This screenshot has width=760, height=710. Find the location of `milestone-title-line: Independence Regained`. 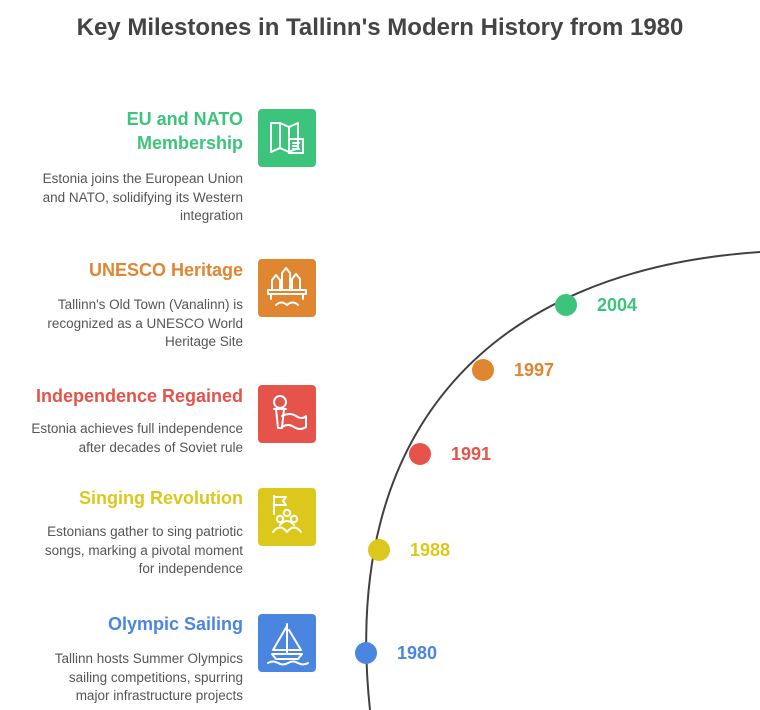

milestone-title-line: Independence Regained is located at coordinates (139, 396).